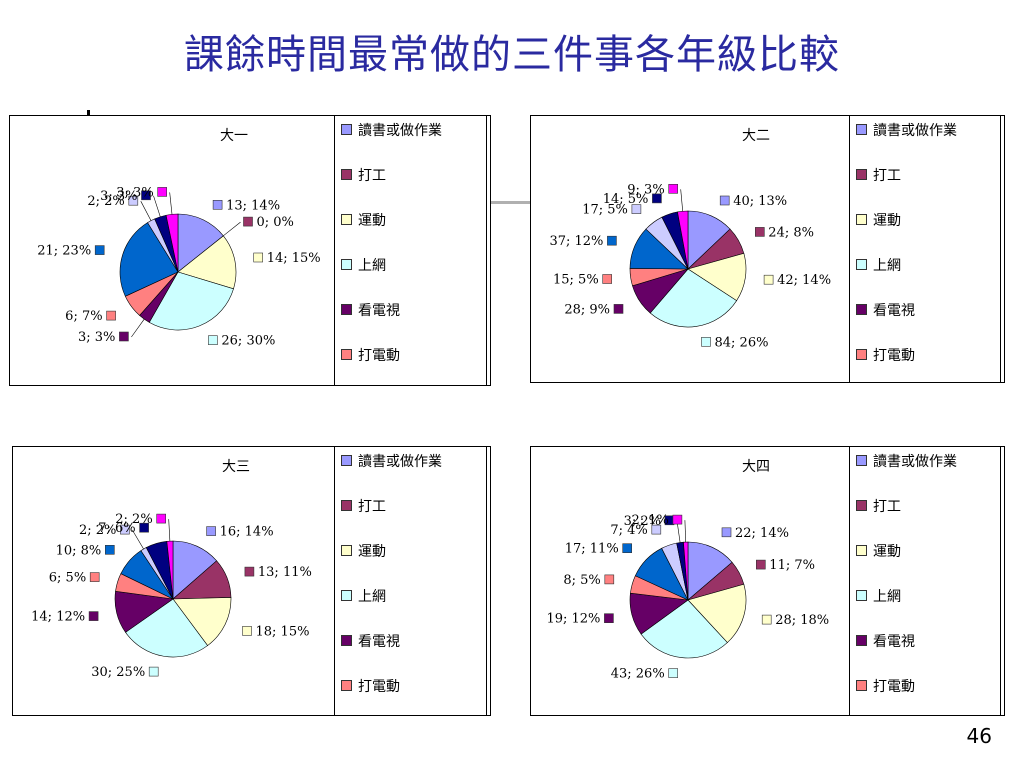 The width and height of the screenshot is (1024, 768). I want to click on data-label: 2; 2%, so click(97, 530).